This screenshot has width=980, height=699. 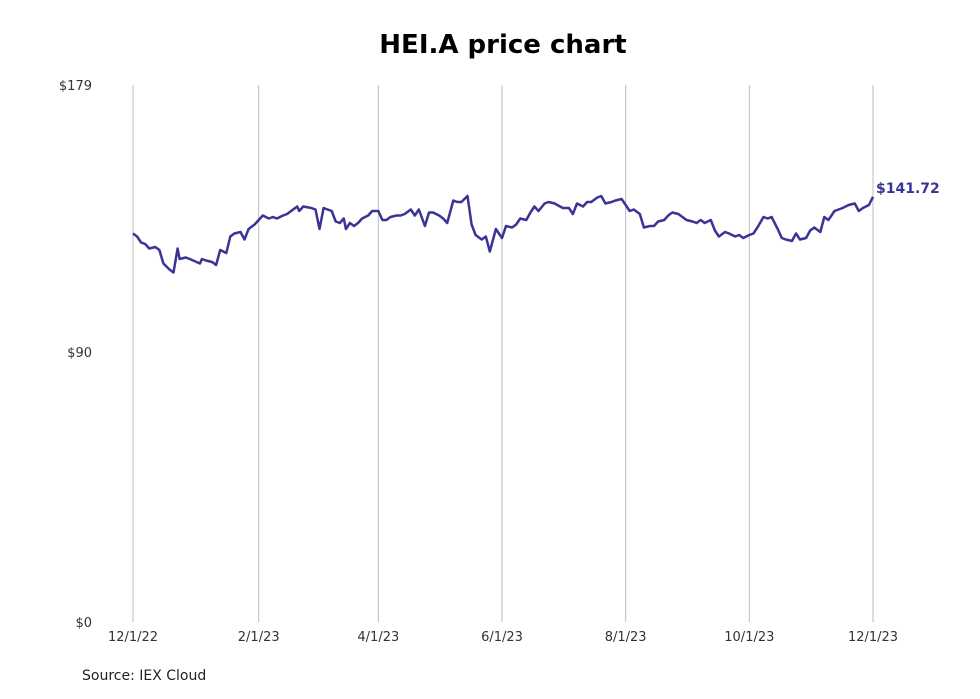 I want to click on y-axis-ticks: $0 $90 $179, so click(x=75, y=355).